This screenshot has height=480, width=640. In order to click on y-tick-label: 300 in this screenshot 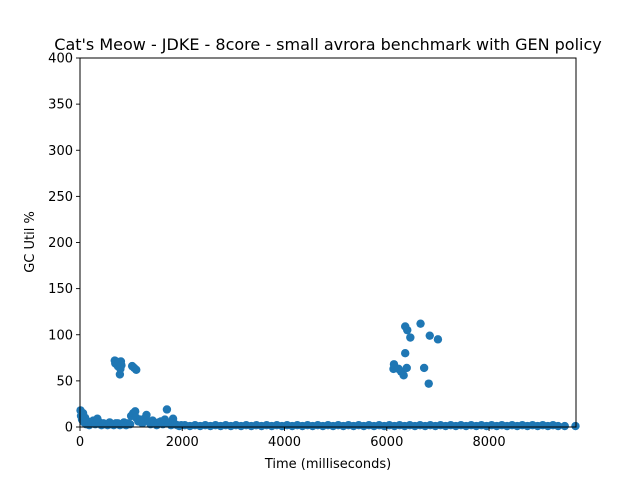, I will do `click(60, 151)`.